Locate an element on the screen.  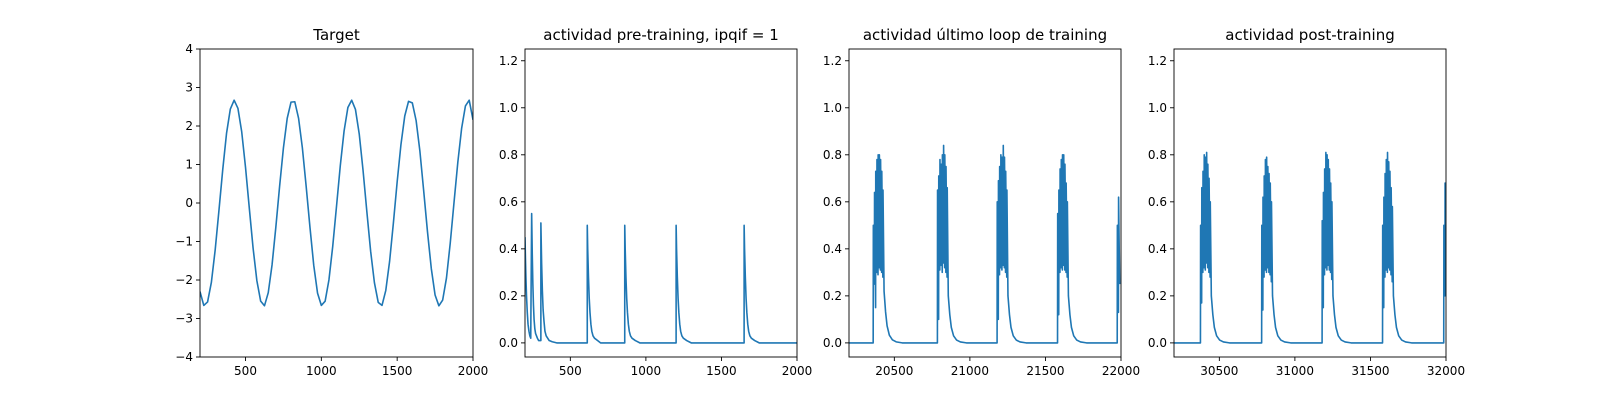
chart-title: actividad post-training is located at coordinates (1309, 35).